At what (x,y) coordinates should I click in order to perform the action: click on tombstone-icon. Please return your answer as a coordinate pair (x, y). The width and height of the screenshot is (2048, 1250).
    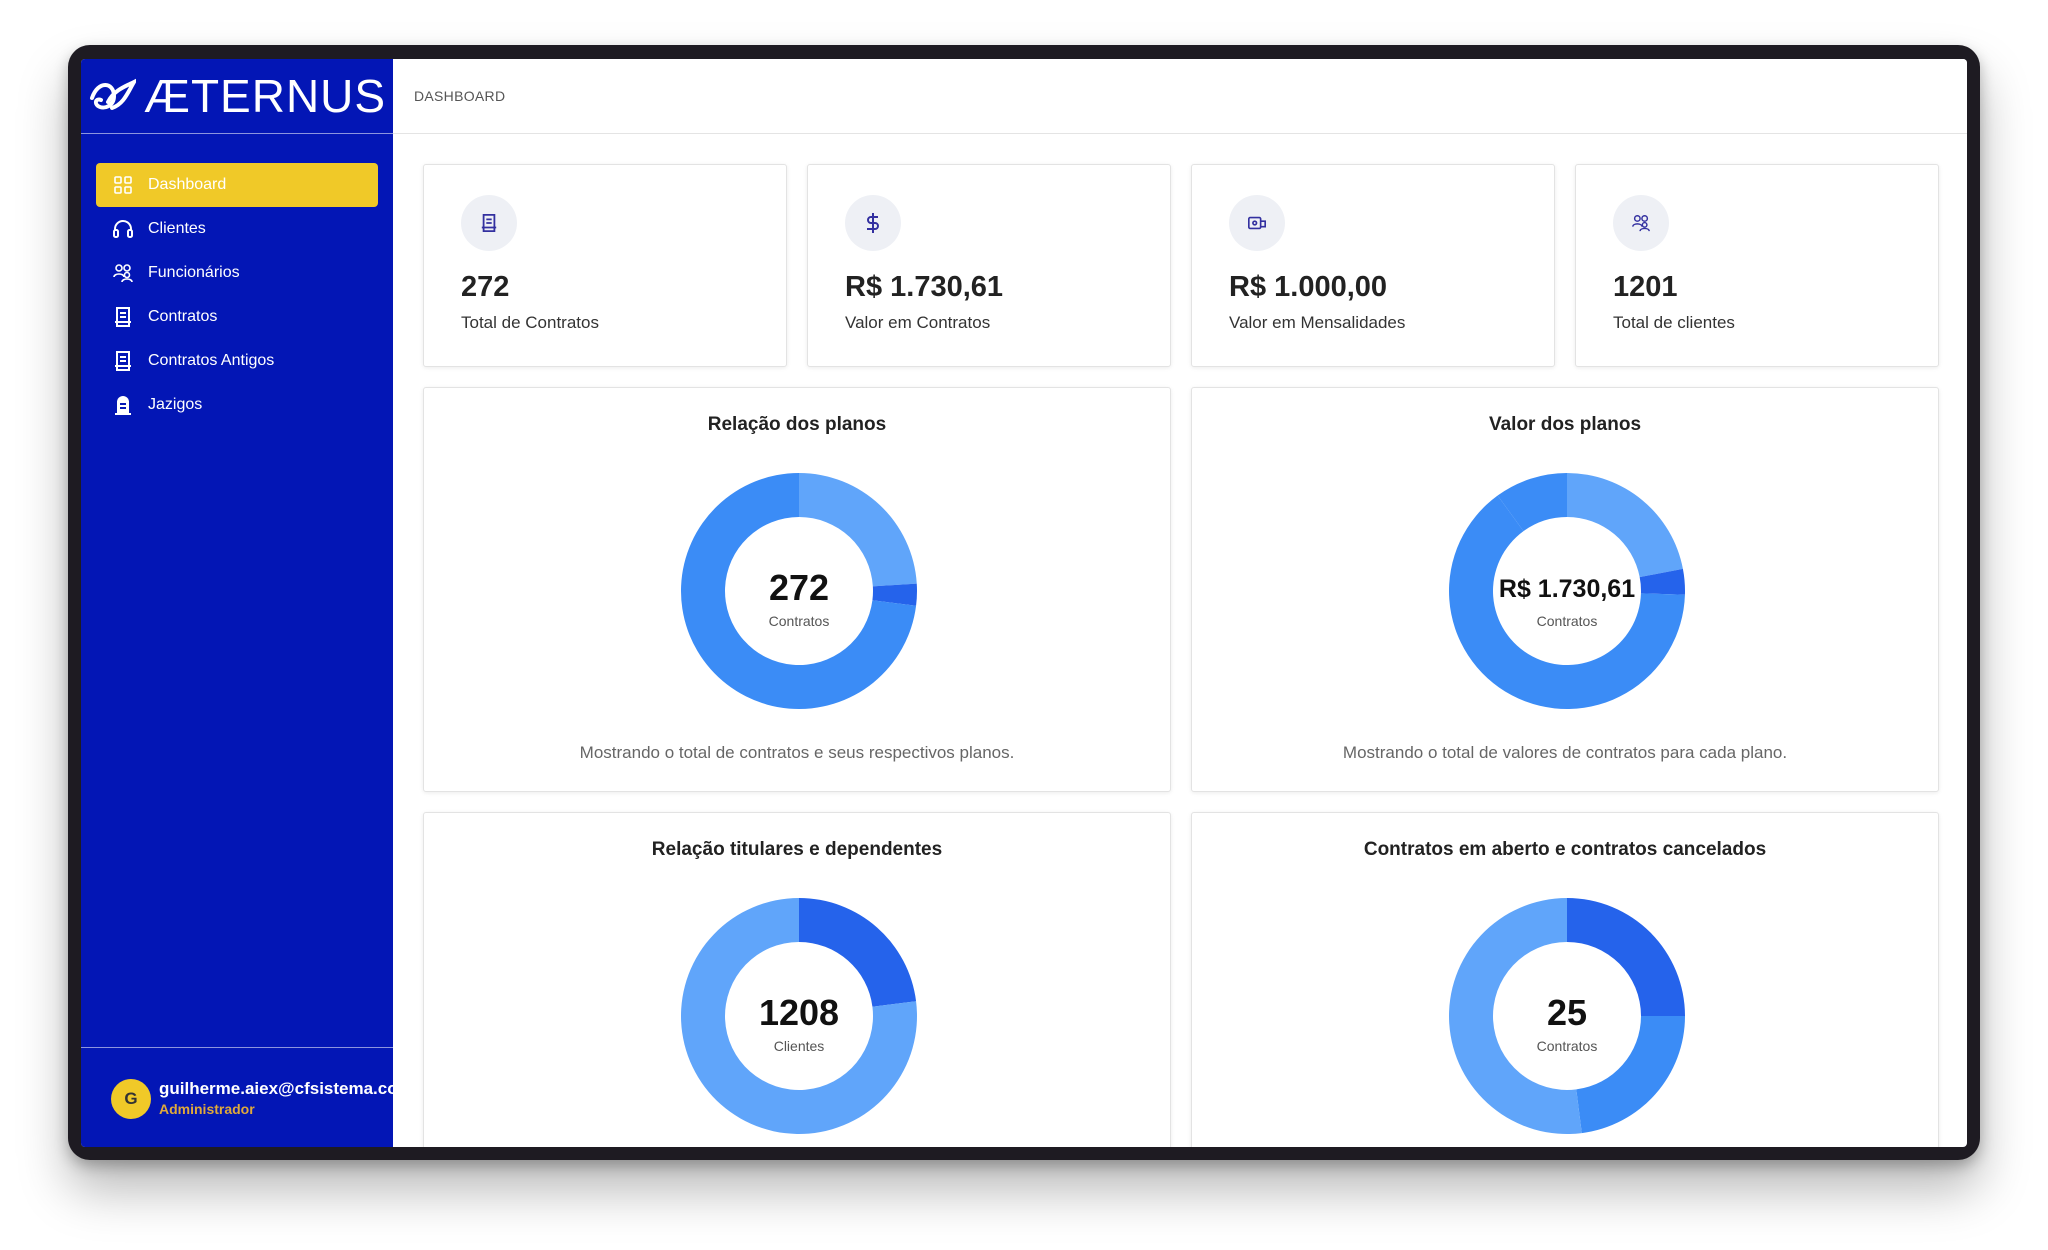
    Looking at the image, I should click on (123, 405).